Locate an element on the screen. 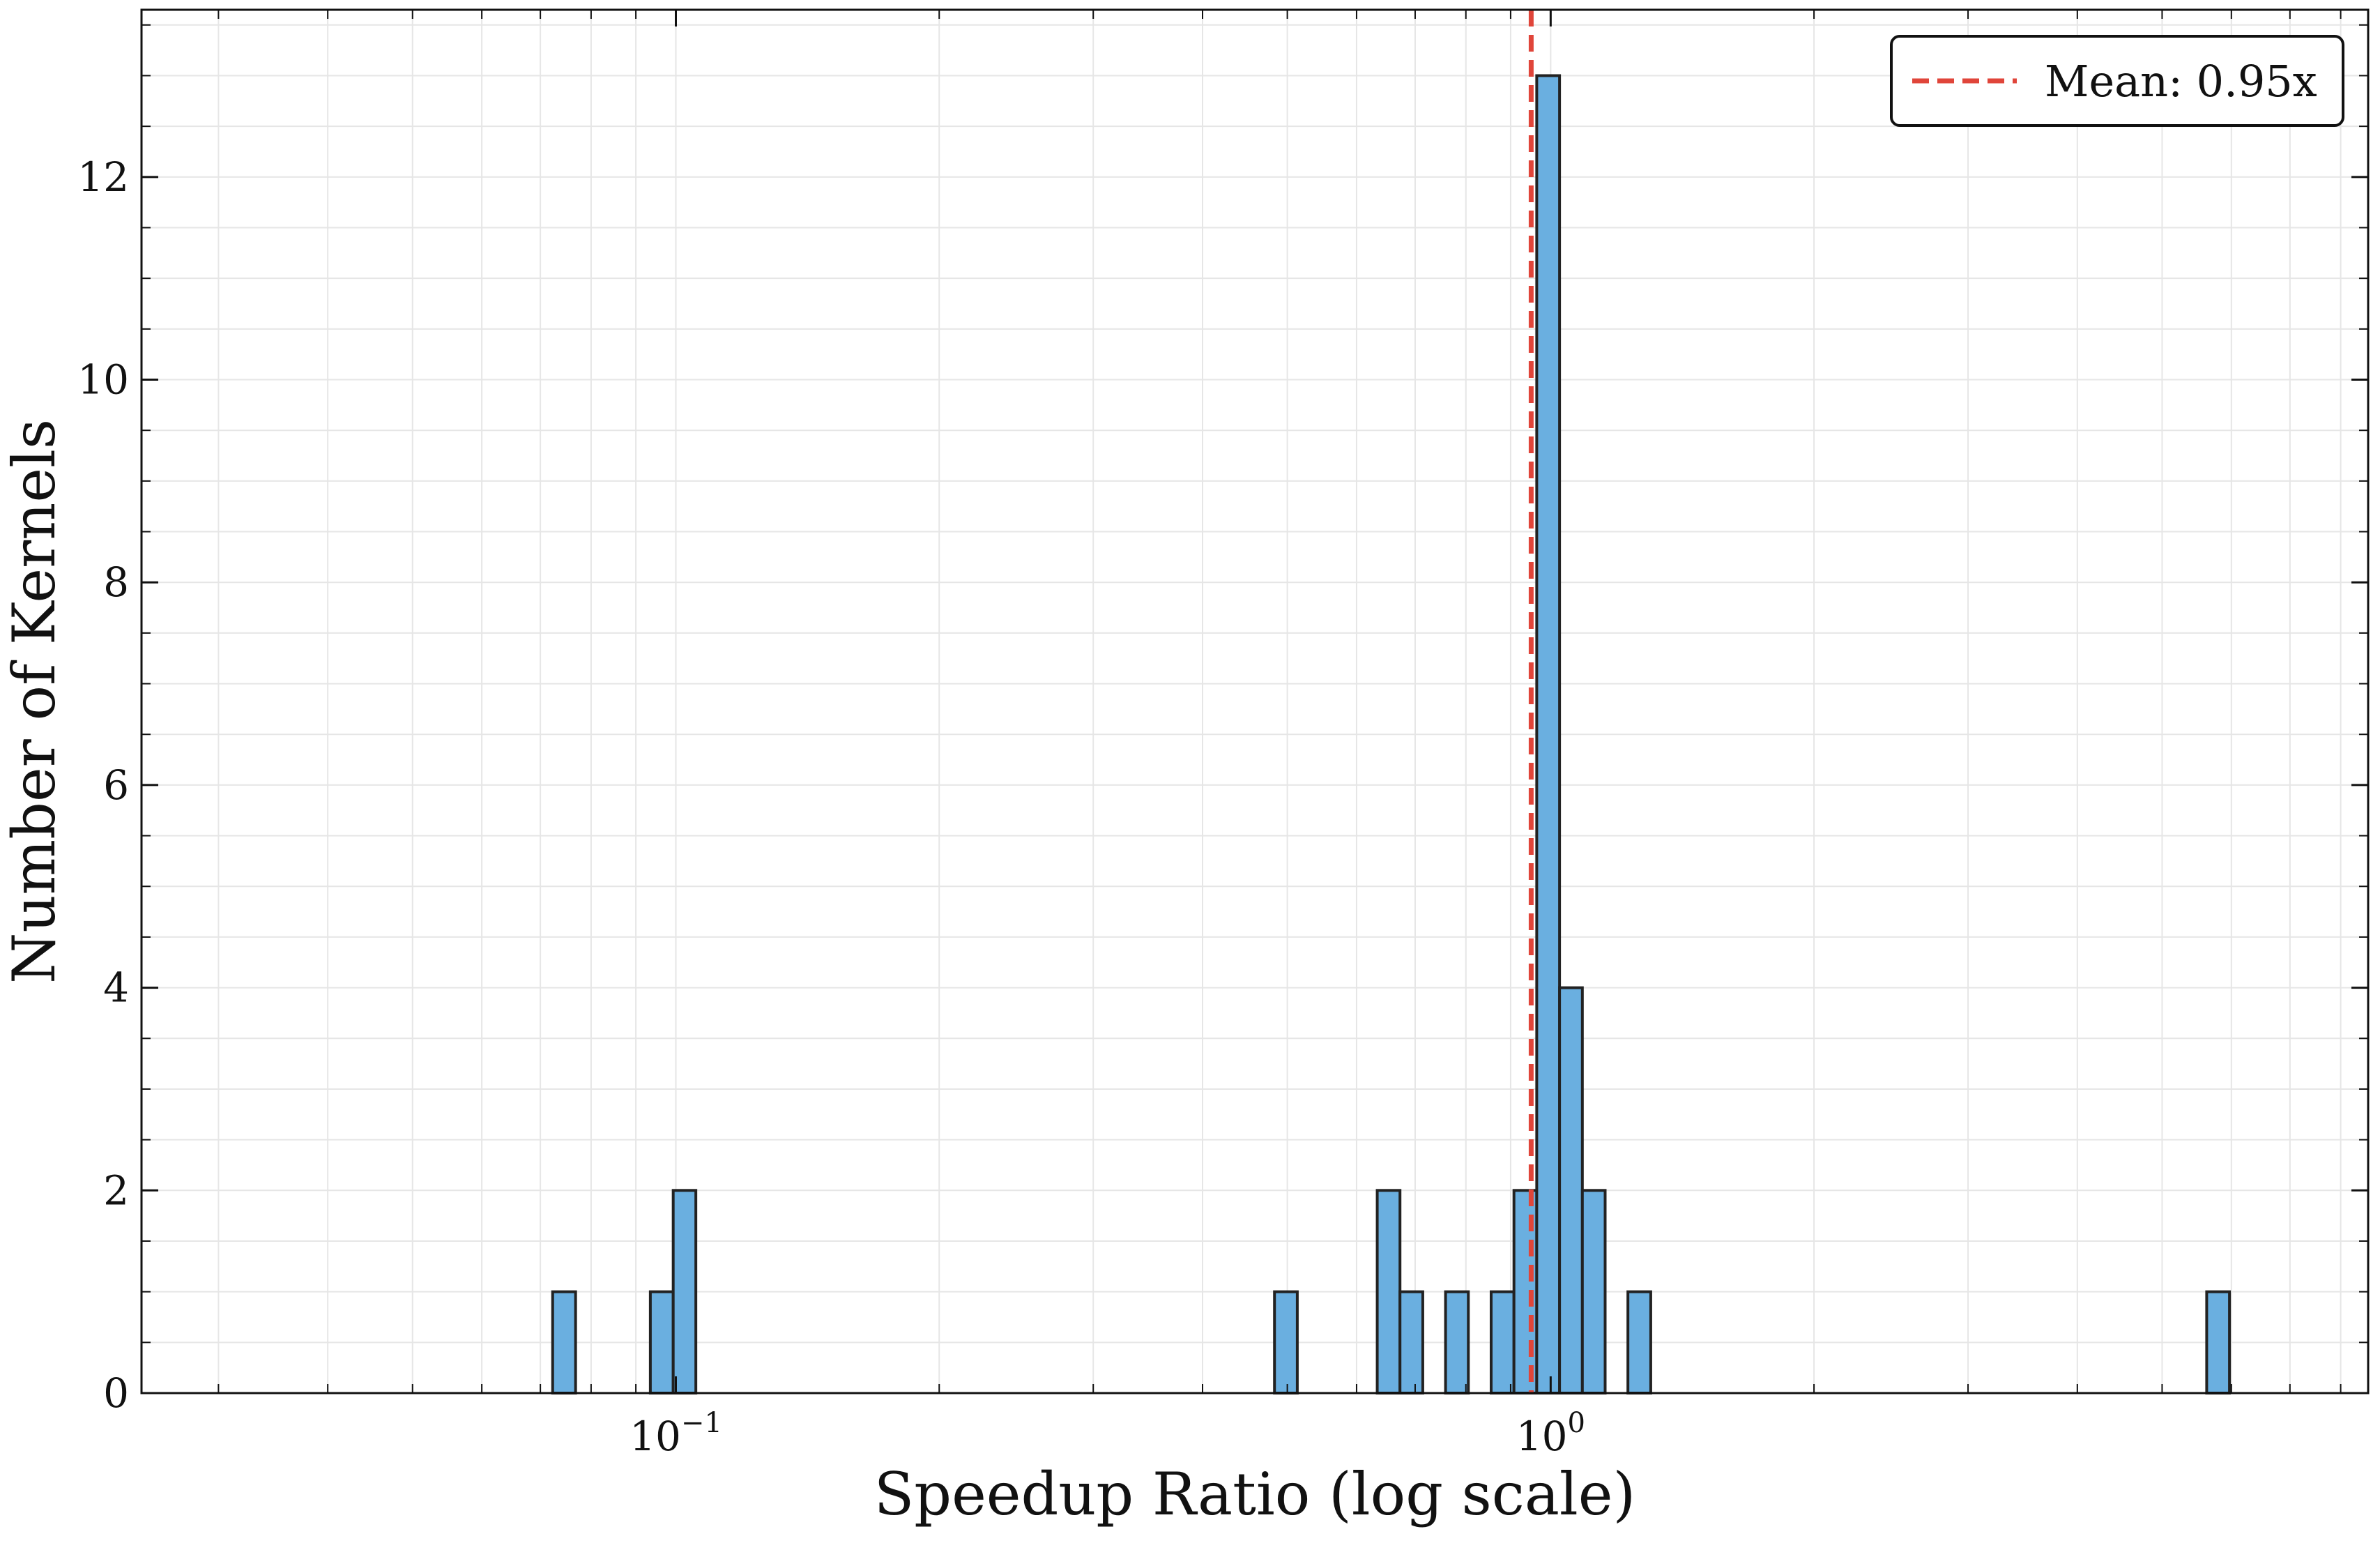  x-tick-labels: 10⁻¹ 10⁰ is located at coordinates (1107, 1433).